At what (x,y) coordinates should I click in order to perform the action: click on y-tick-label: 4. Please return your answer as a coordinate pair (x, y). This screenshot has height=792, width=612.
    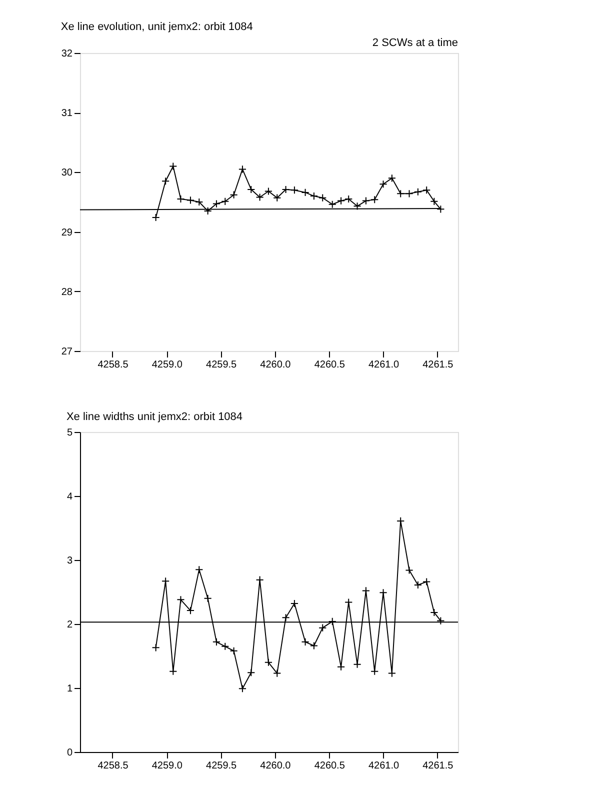
    Looking at the image, I should click on (69, 497).